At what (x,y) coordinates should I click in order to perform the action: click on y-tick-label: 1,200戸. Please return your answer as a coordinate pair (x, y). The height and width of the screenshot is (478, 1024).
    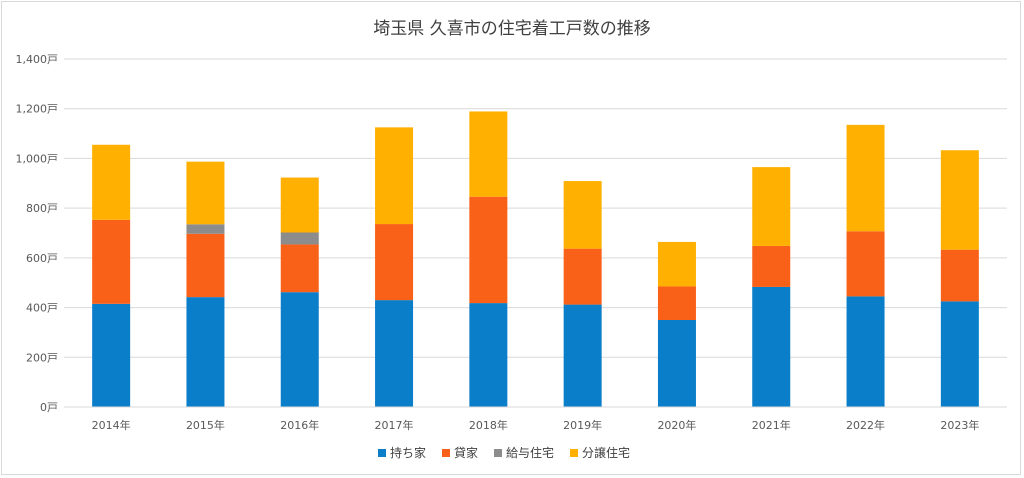
    Looking at the image, I should click on (37, 109).